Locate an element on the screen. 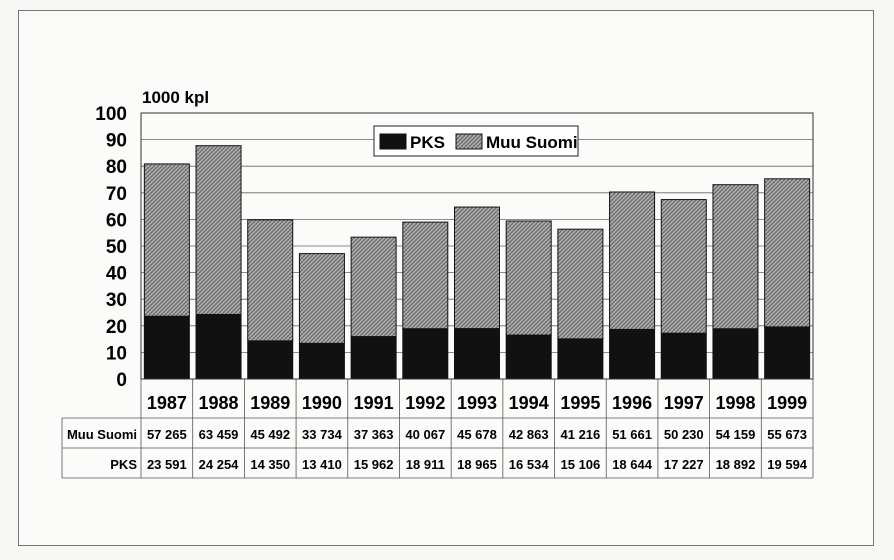  x-category-label: 1995 is located at coordinates (580, 403).